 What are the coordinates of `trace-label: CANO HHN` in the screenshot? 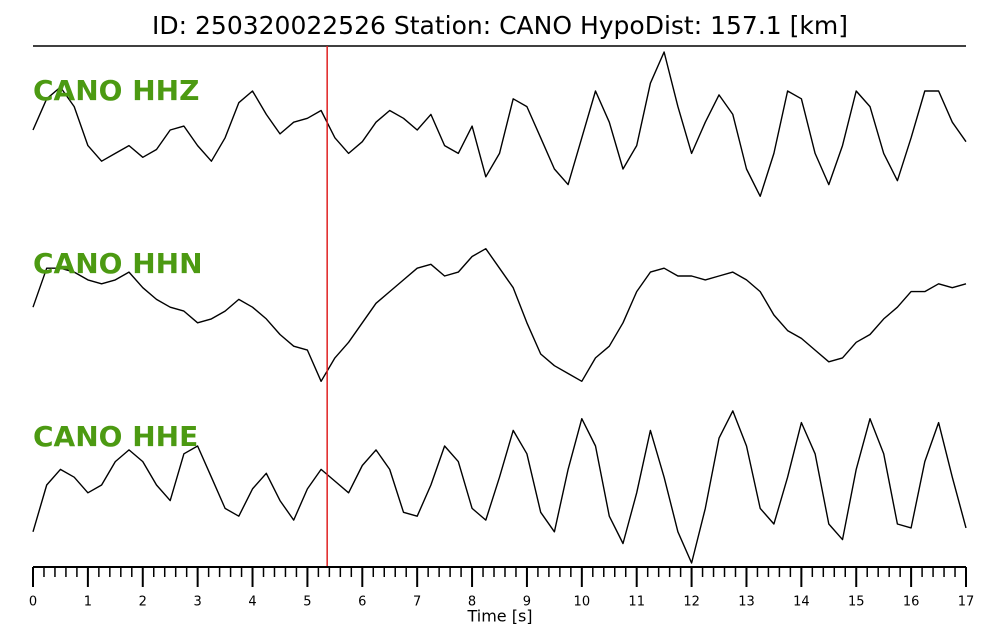 It's located at (118, 263).